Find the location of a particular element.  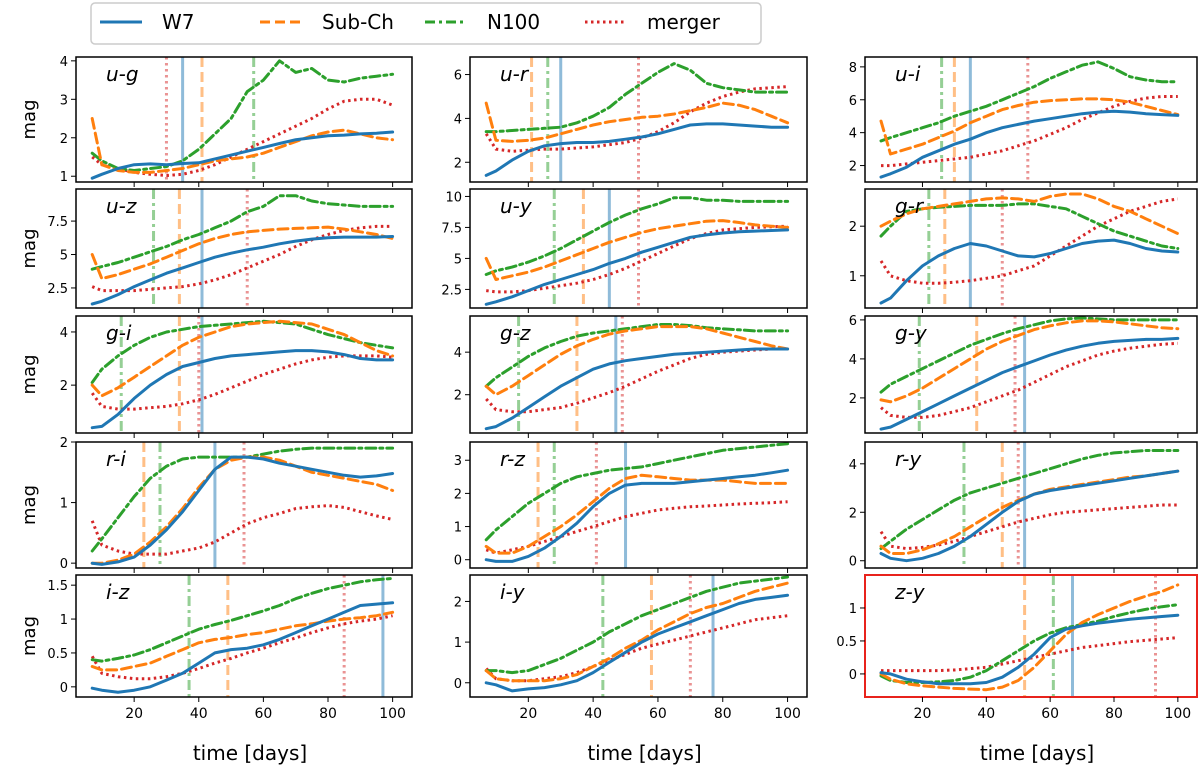

subplot-title: u-r is located at coordinates (515, 74).